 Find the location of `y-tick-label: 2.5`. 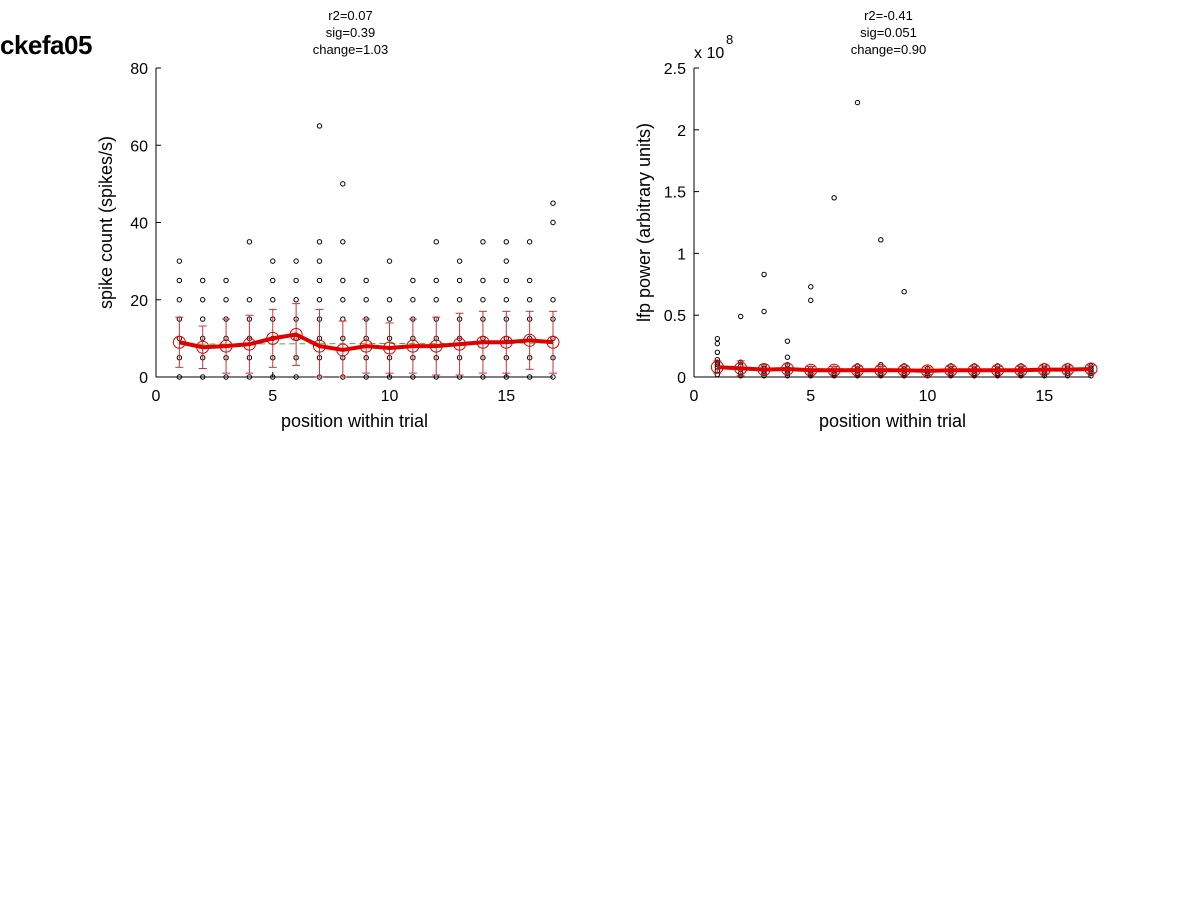

y-tick-label: 2.5 is located at coordinates (675, 69).